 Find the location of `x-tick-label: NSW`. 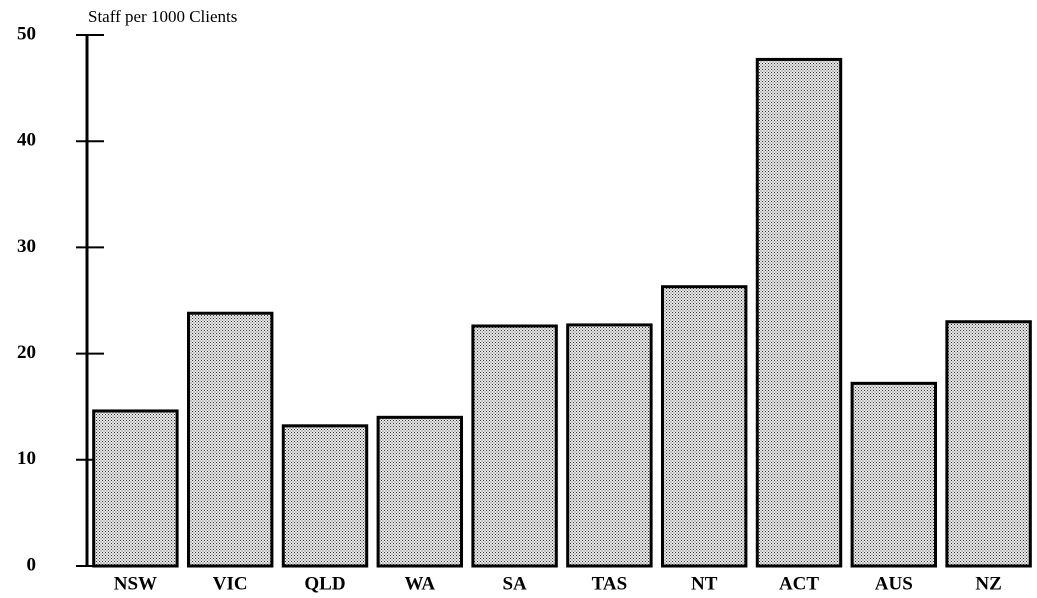

x-tick-label: NSW is located at coordinates (135, 583).